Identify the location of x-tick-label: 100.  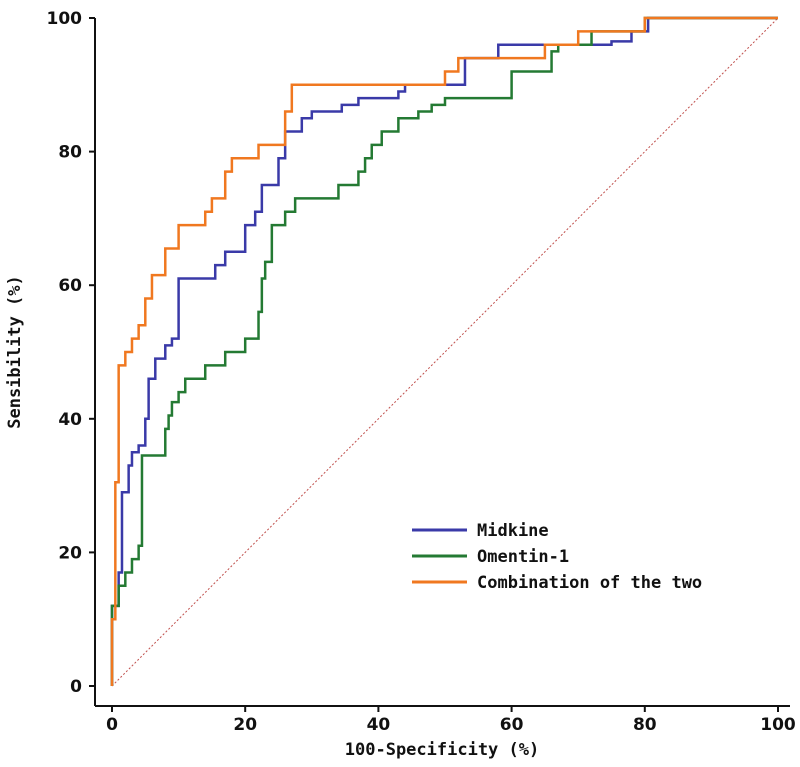
(778, 725).